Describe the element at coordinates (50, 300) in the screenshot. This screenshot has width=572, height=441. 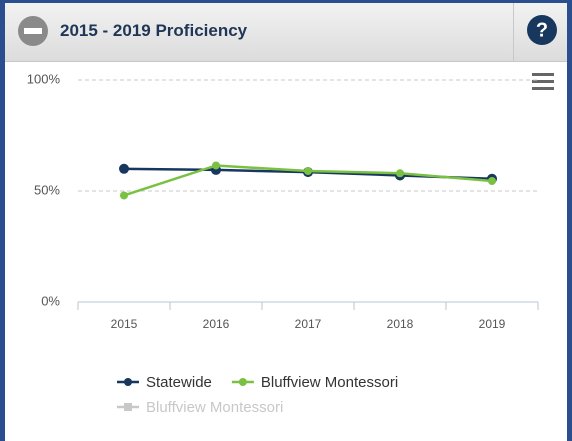
I see `y-tick-label: 0%` at that location.